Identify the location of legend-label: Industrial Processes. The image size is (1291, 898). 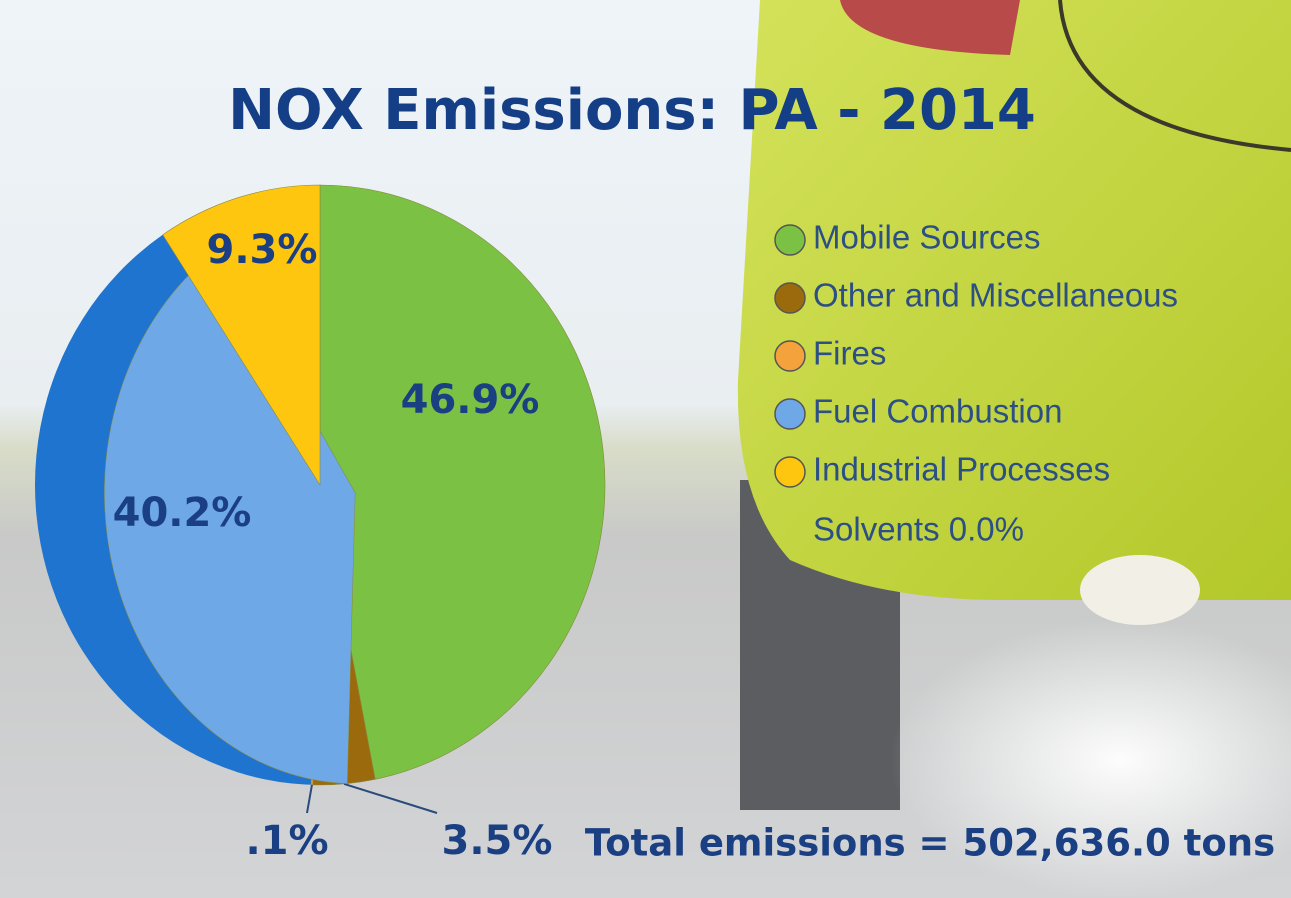
(961, 469).